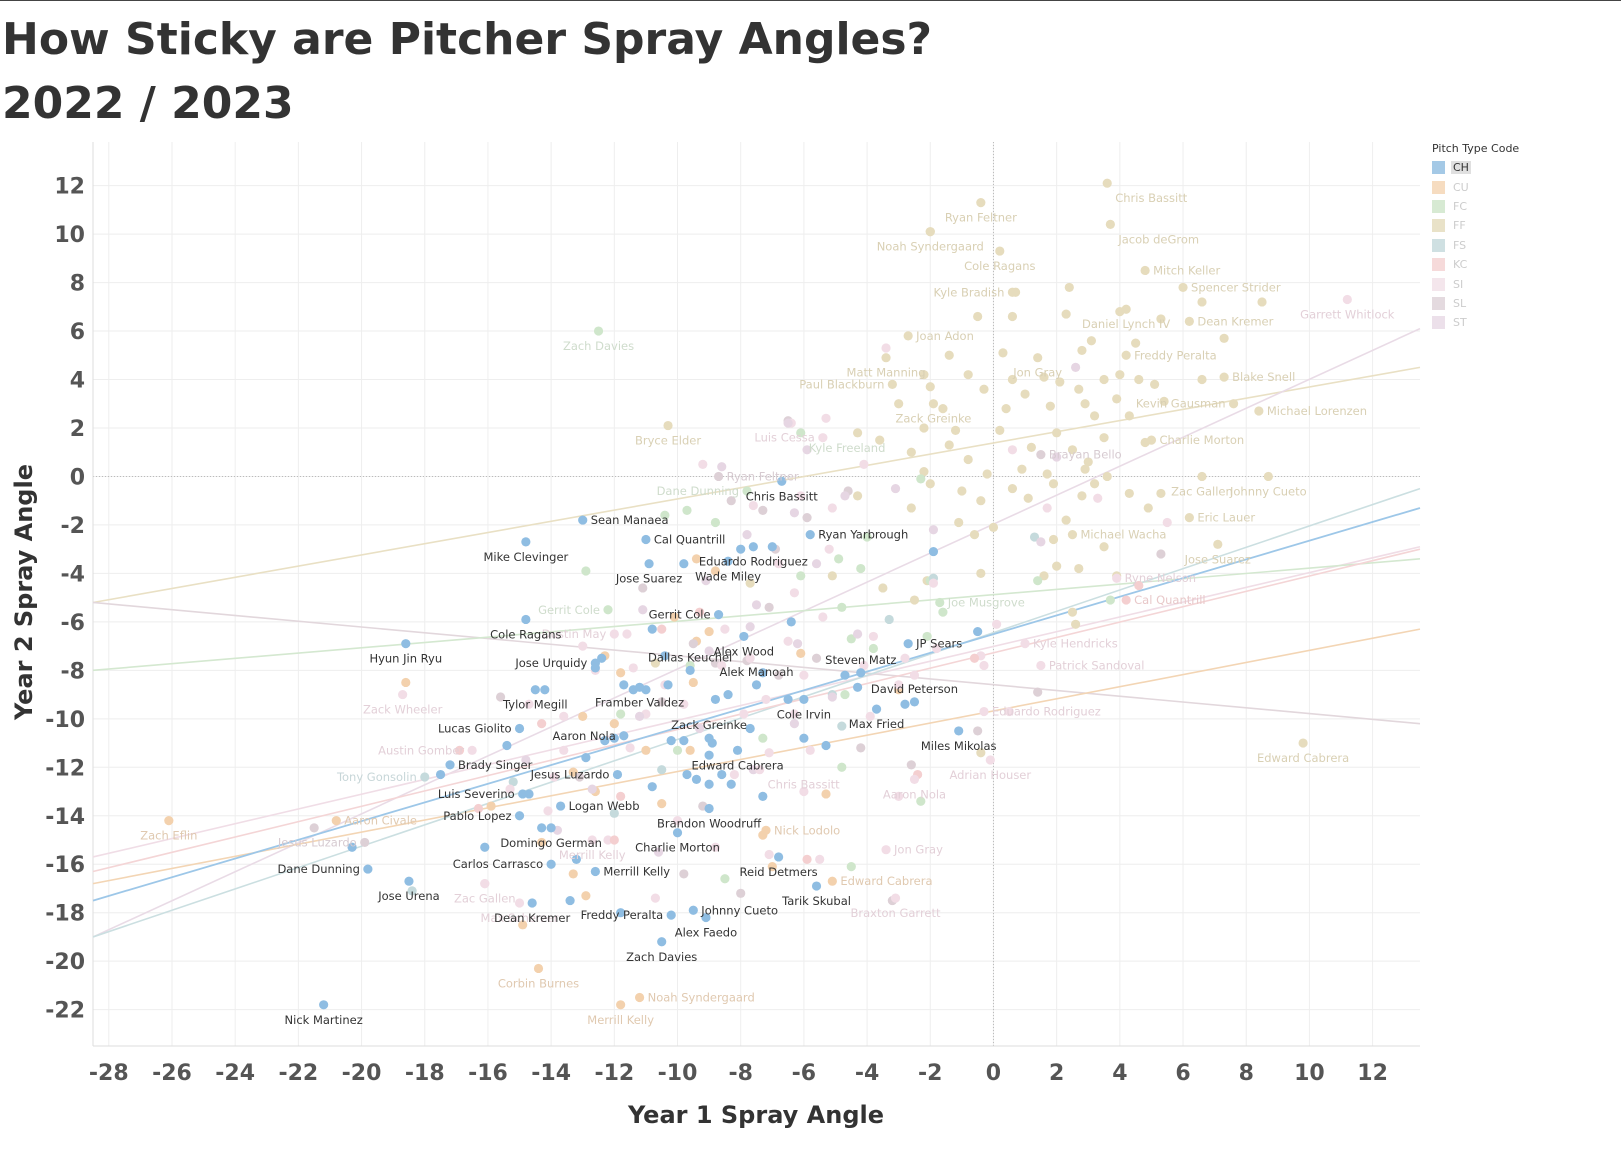  What do you see at coordinates (1507, 206) in the screenshot?
I see `legend-item-fc: FC` at bounding box center [1507, 206].